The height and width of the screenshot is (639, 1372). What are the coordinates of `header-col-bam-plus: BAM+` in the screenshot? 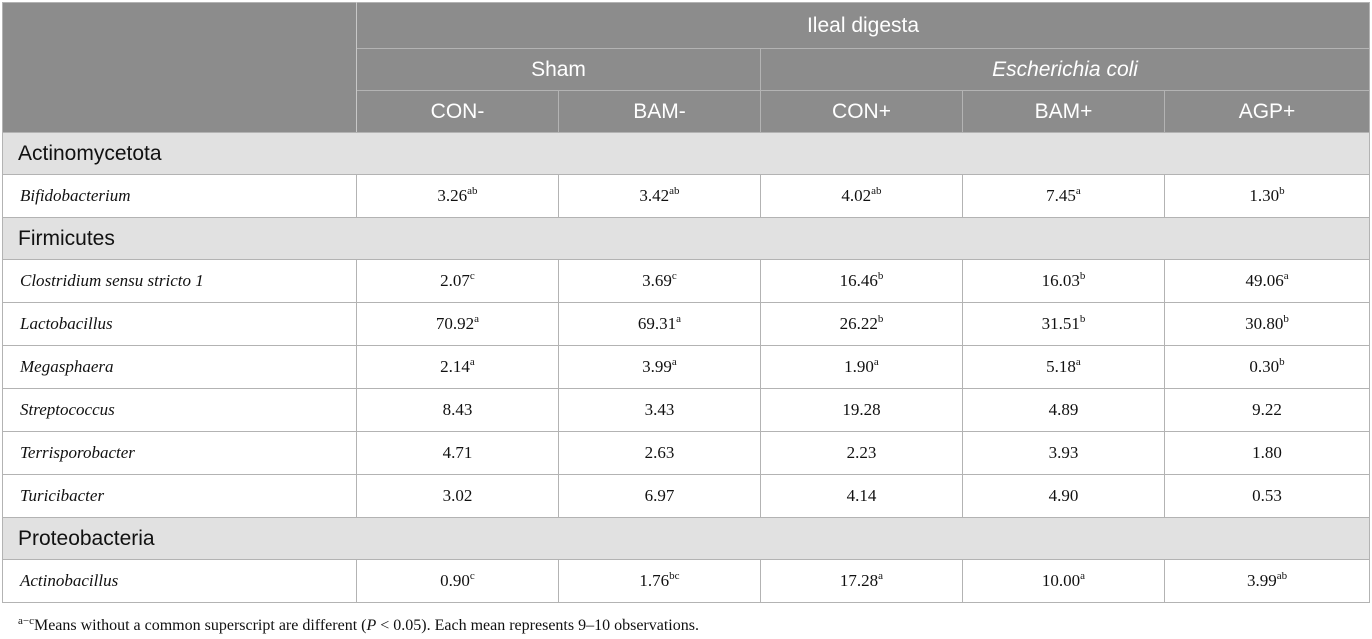 It's located at (1063, 111).